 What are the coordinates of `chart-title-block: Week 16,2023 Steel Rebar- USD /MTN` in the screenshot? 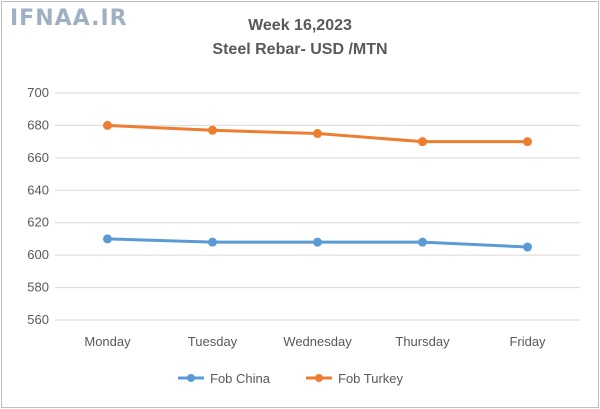 It's located at (300, 38).